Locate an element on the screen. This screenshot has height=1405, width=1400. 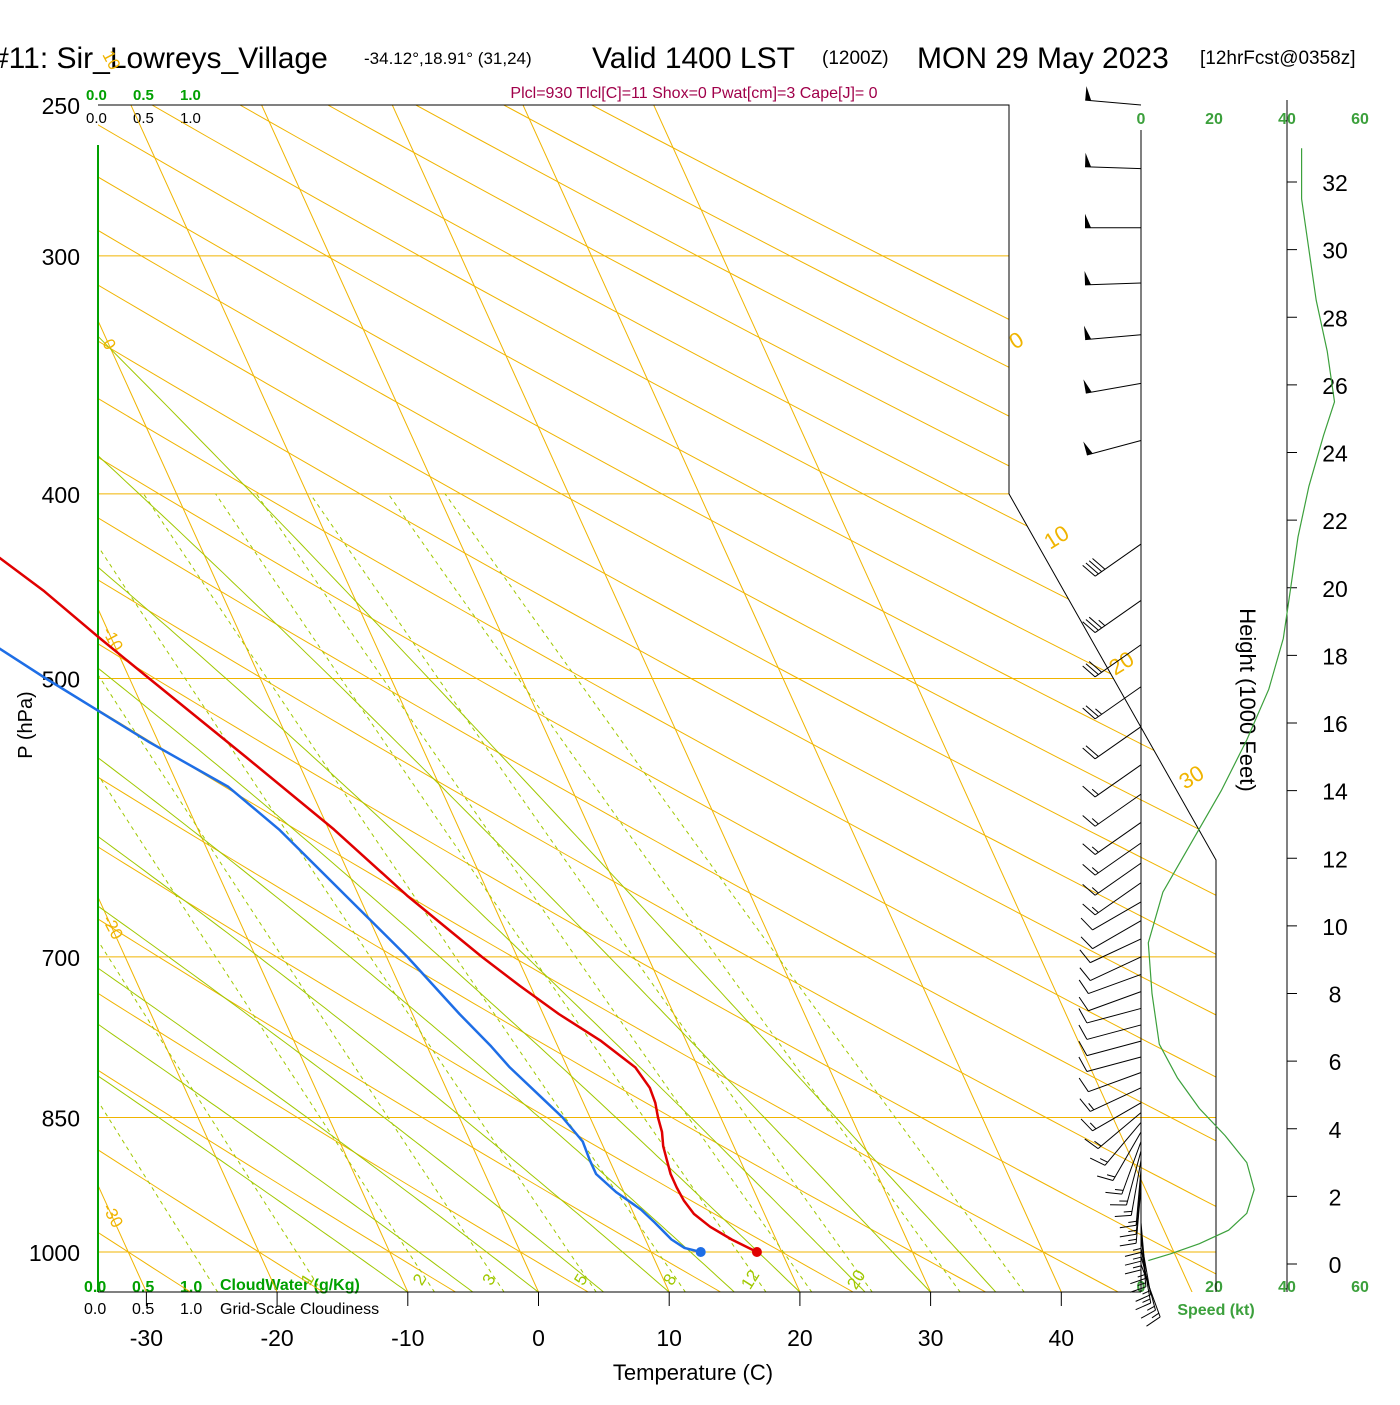
height-tick-label: 32 is located at coordinates (1335, 183).